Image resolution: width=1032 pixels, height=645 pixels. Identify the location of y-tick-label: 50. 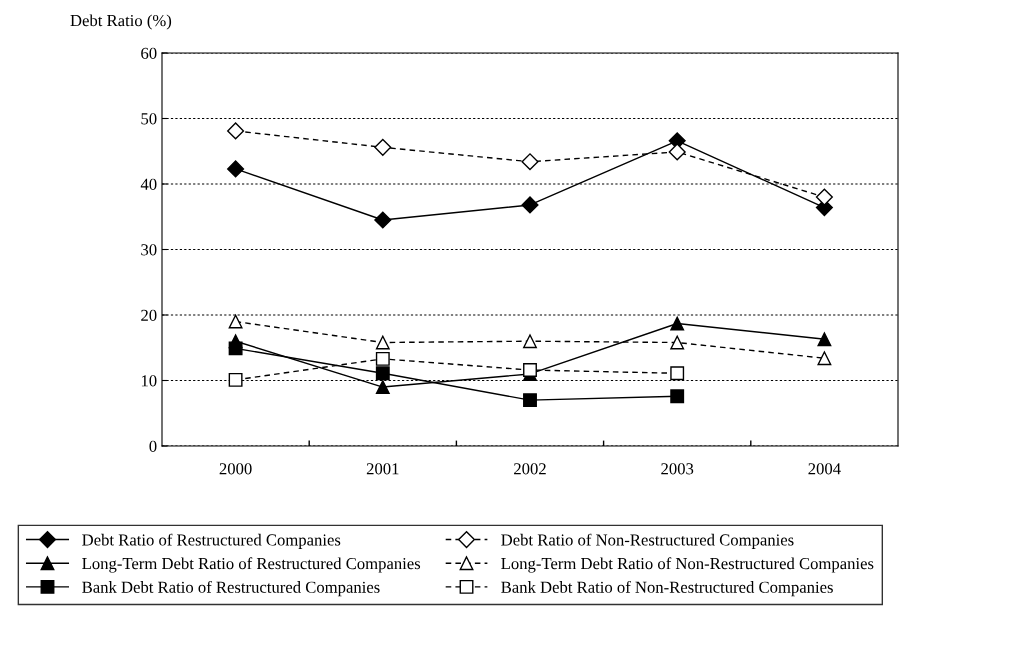
(149, 119).